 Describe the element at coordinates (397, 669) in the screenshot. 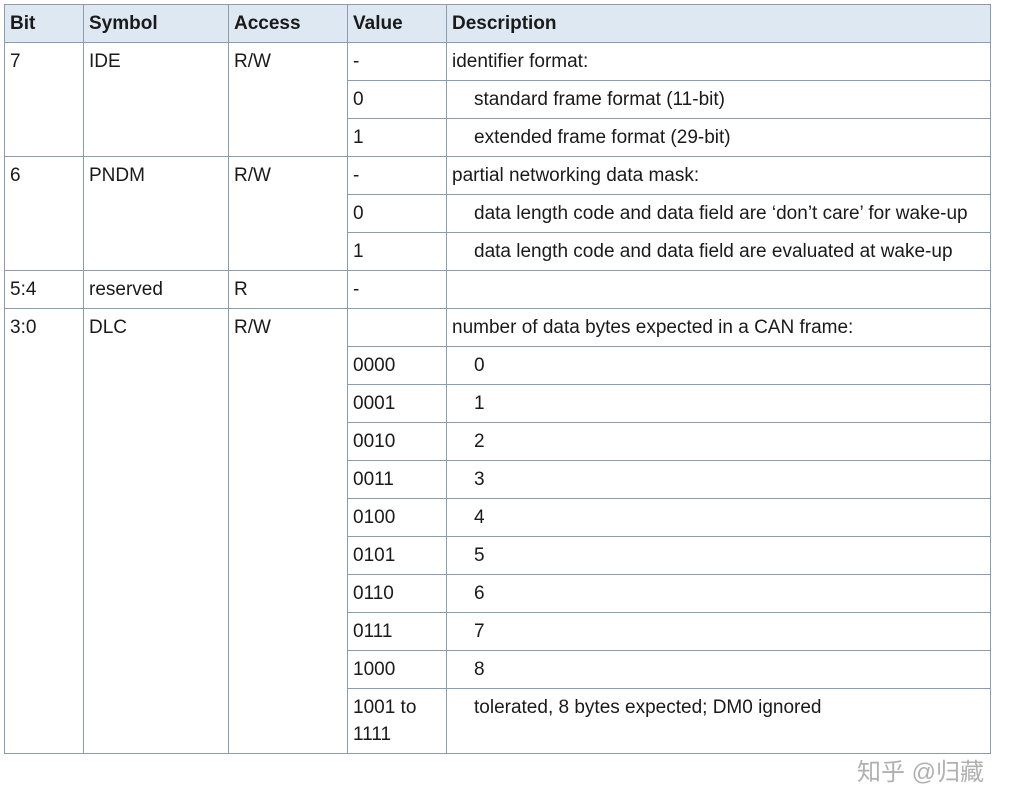

I see `value-cell: 1000` at that location.